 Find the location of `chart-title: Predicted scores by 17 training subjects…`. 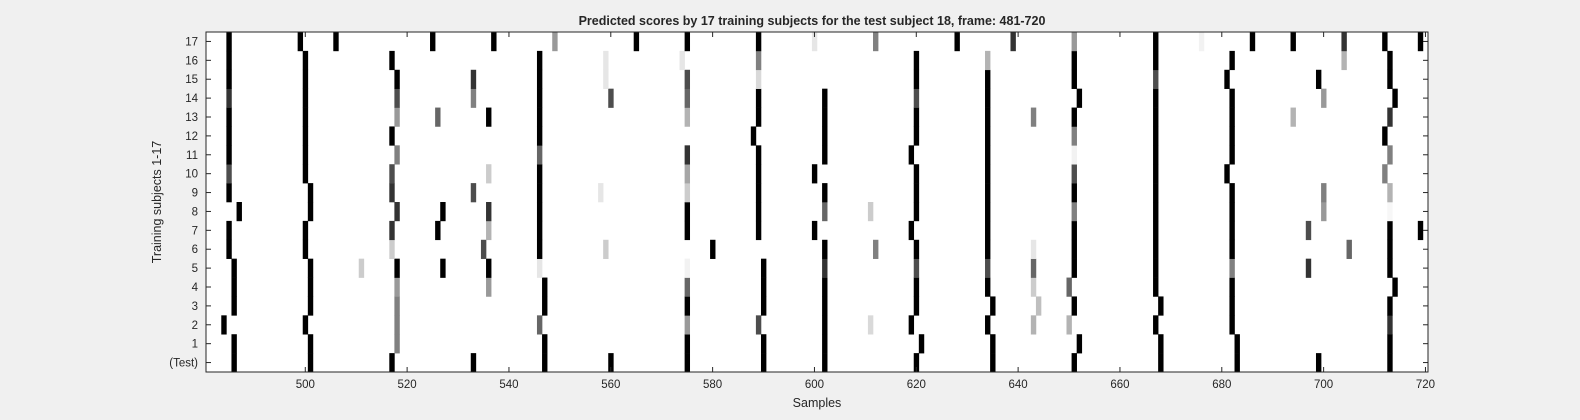

chart-title: Predicted scores by 17 training subjects… is located at coordinates (812, 21).